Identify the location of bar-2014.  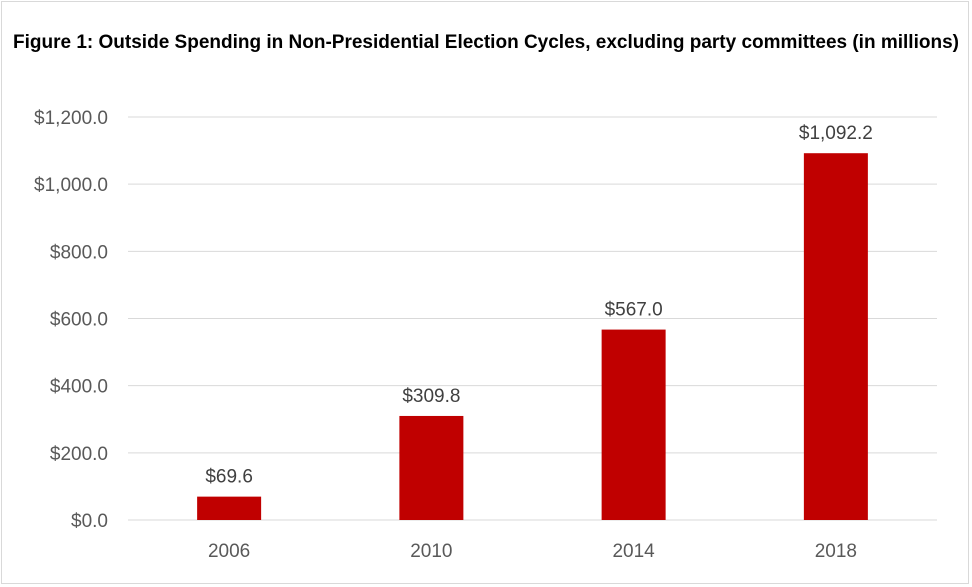
(633, 424).